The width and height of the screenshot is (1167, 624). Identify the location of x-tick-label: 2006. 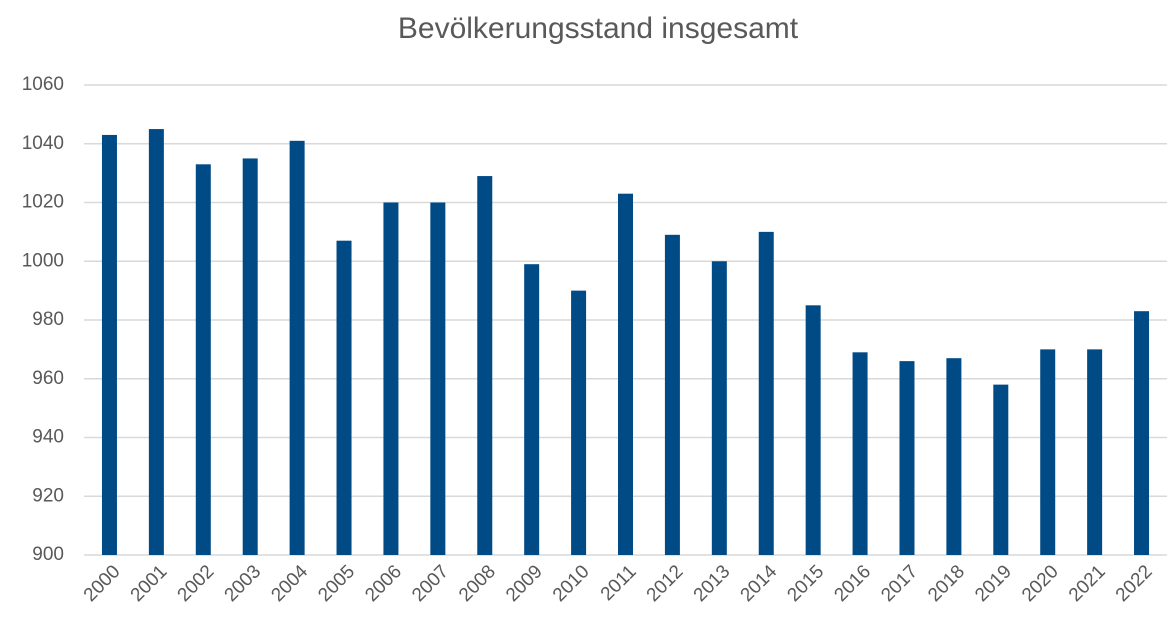
(383, 583).